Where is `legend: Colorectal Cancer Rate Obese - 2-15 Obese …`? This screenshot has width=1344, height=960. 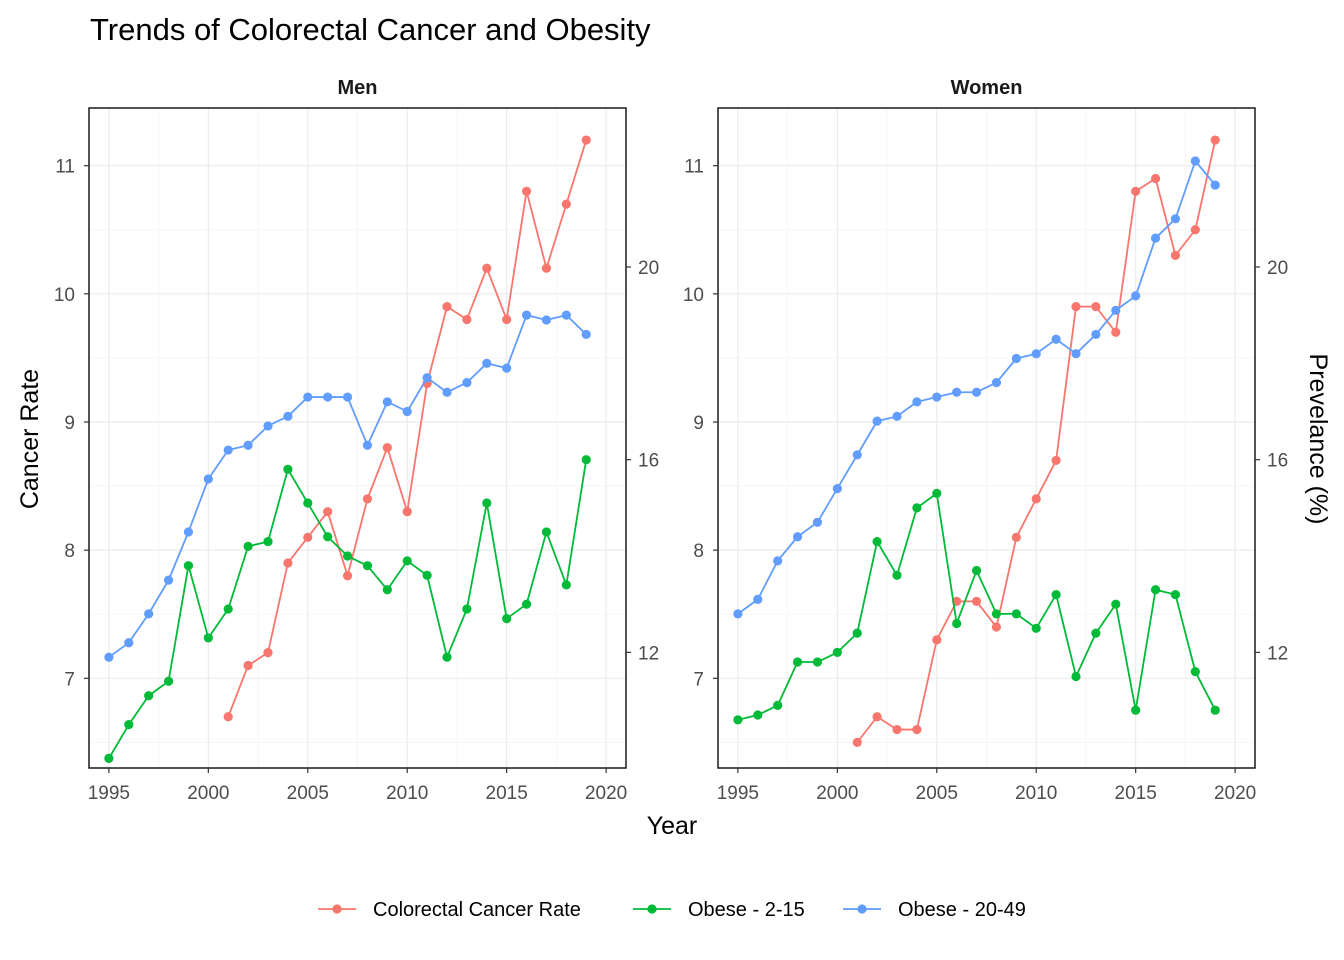
legend: Colorectal Cancer Rate Obese - 2-15 Obese … is located at coordinates (672, 910).